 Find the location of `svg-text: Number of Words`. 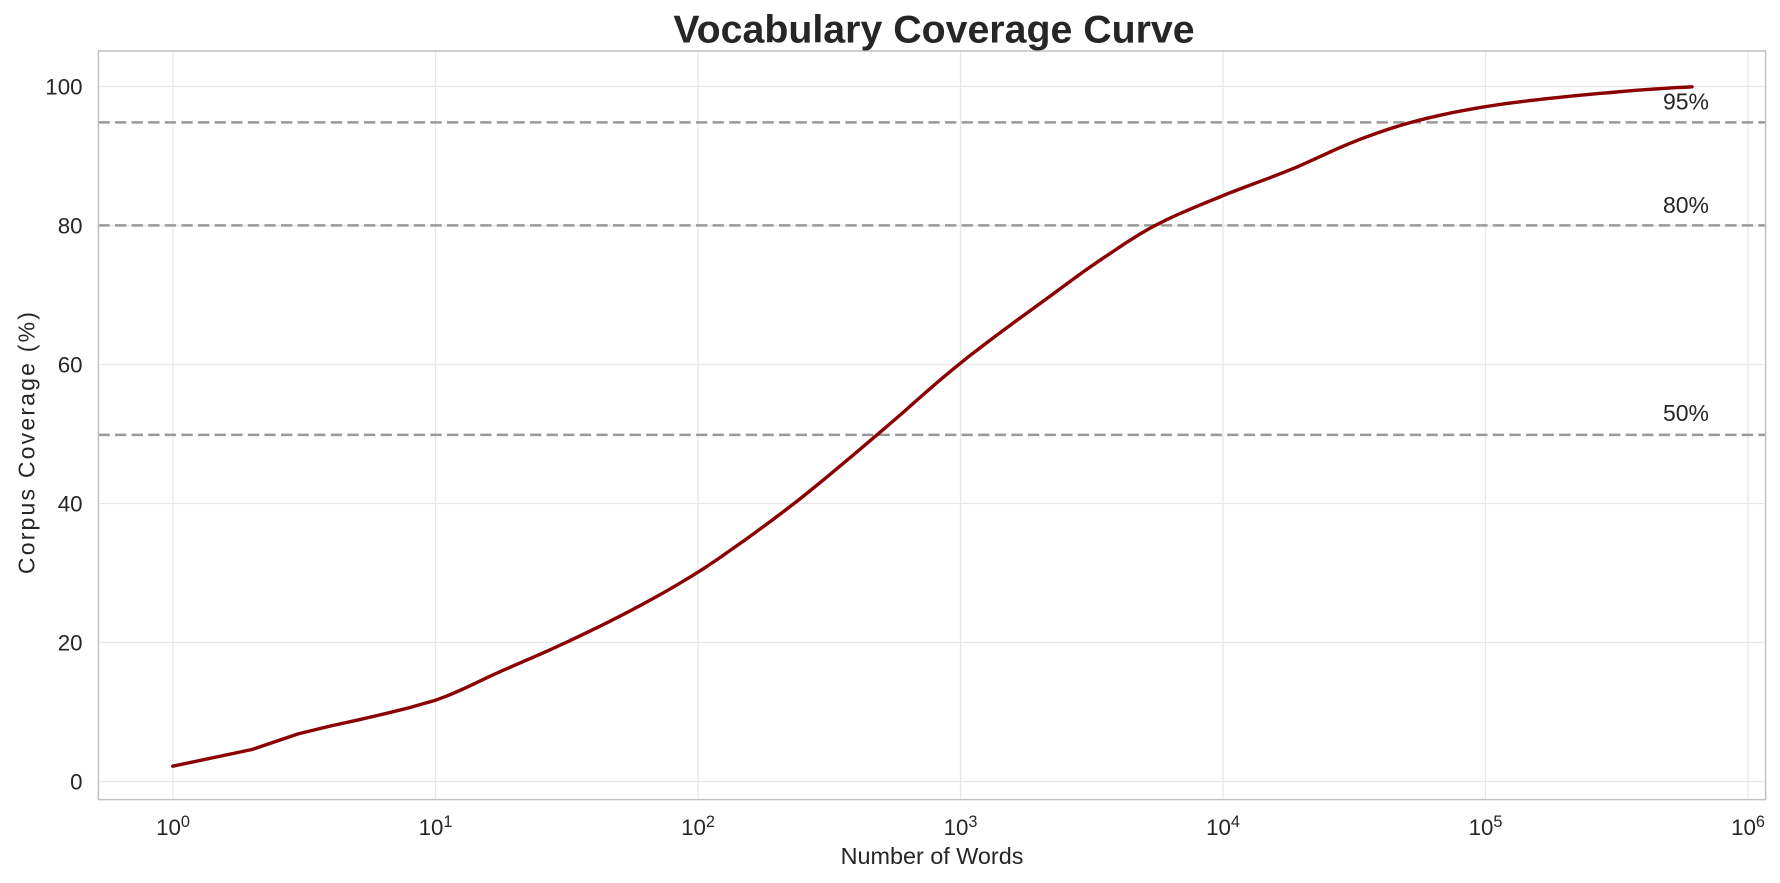

svg-text: Number of Words is located at coordinates (932, 856).